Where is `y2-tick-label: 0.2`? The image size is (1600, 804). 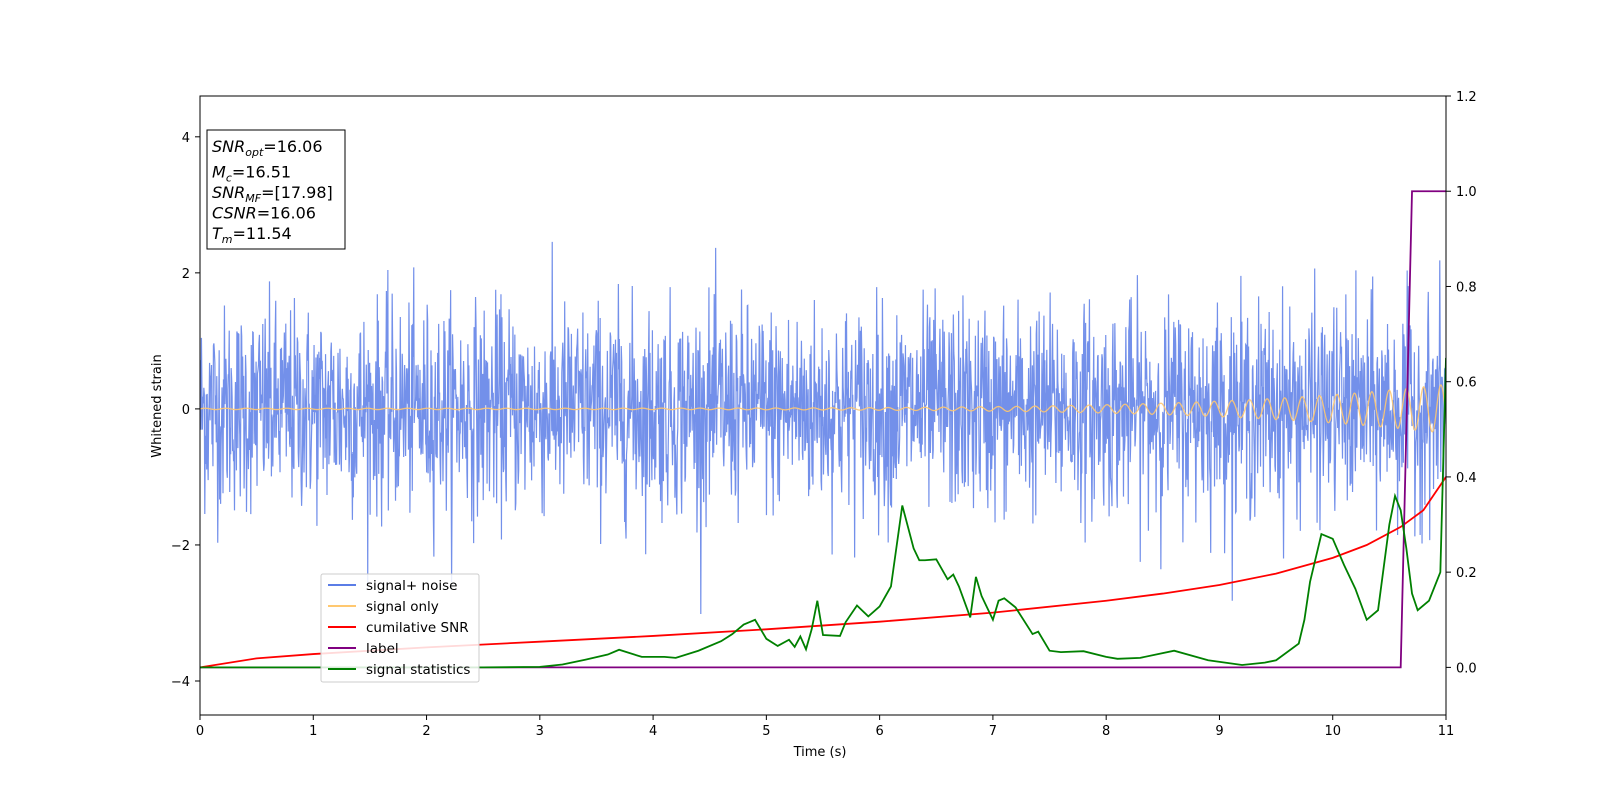
y2-tick-label: 0.2 is located at coordinates (1466, 573).